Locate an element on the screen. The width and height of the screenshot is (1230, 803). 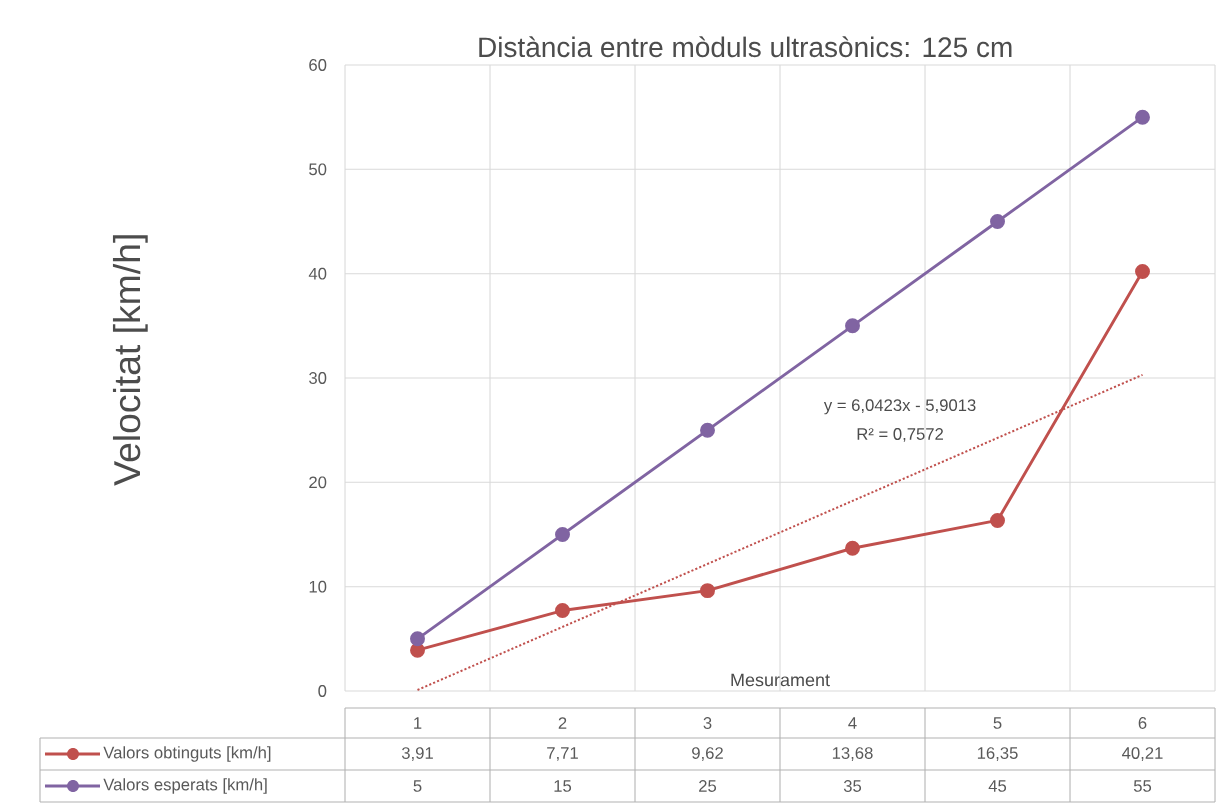
y-axis-title: Velocitat [km/h] is located at coordinates (130, 360).